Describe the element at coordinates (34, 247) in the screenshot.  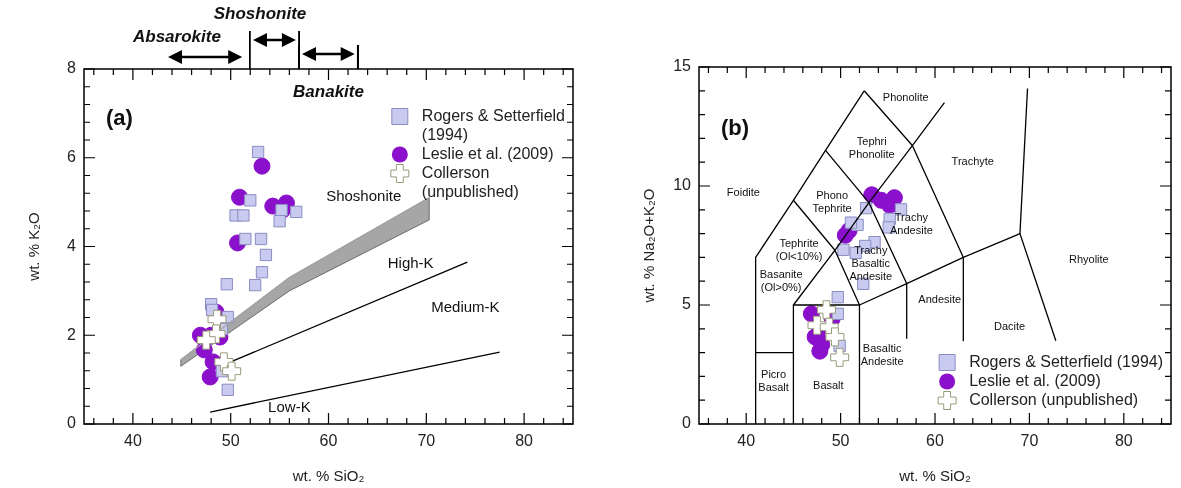
I see `y-axis-title: wt. % K₂O` at that location.